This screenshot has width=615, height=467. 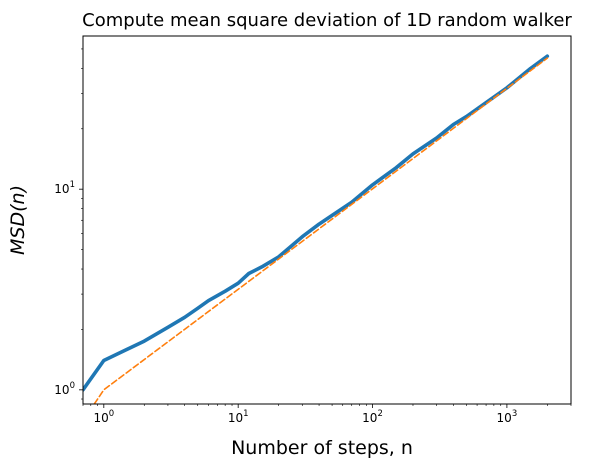 I want to click on x-tick-label: 10¹, so click(x=238, y=417).